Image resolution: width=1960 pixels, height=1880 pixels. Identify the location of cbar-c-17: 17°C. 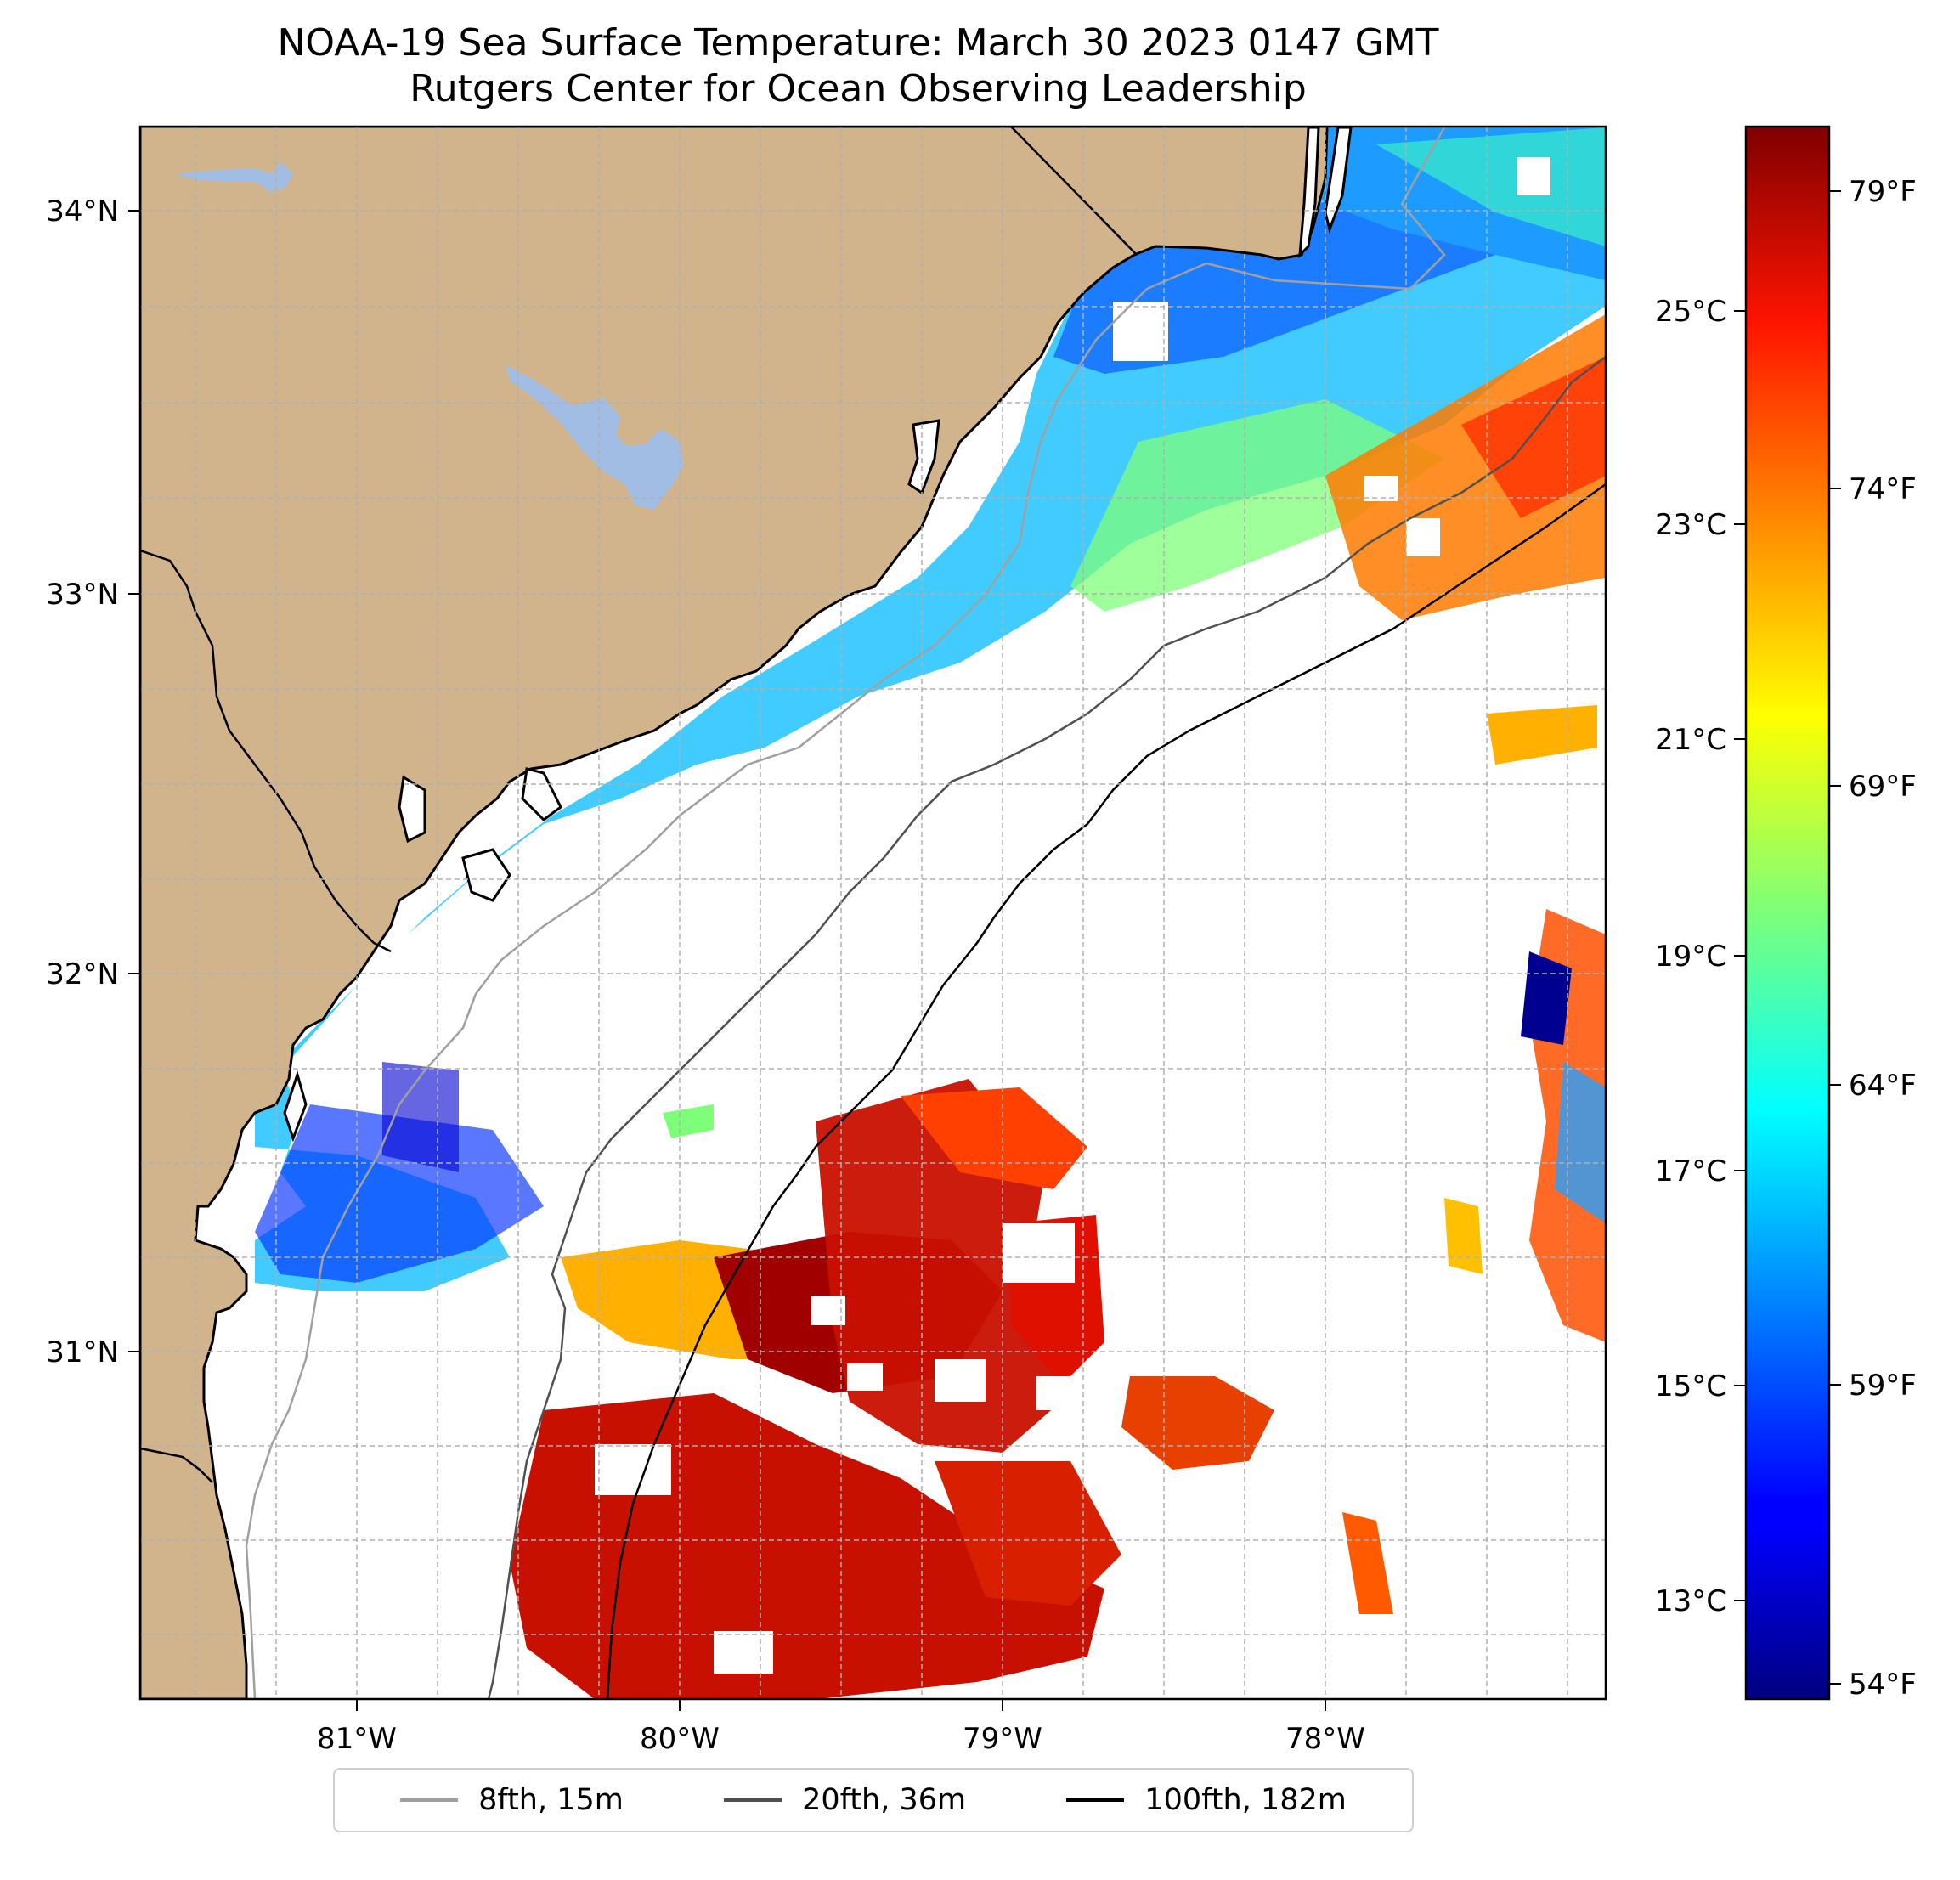
(1691, 1171).